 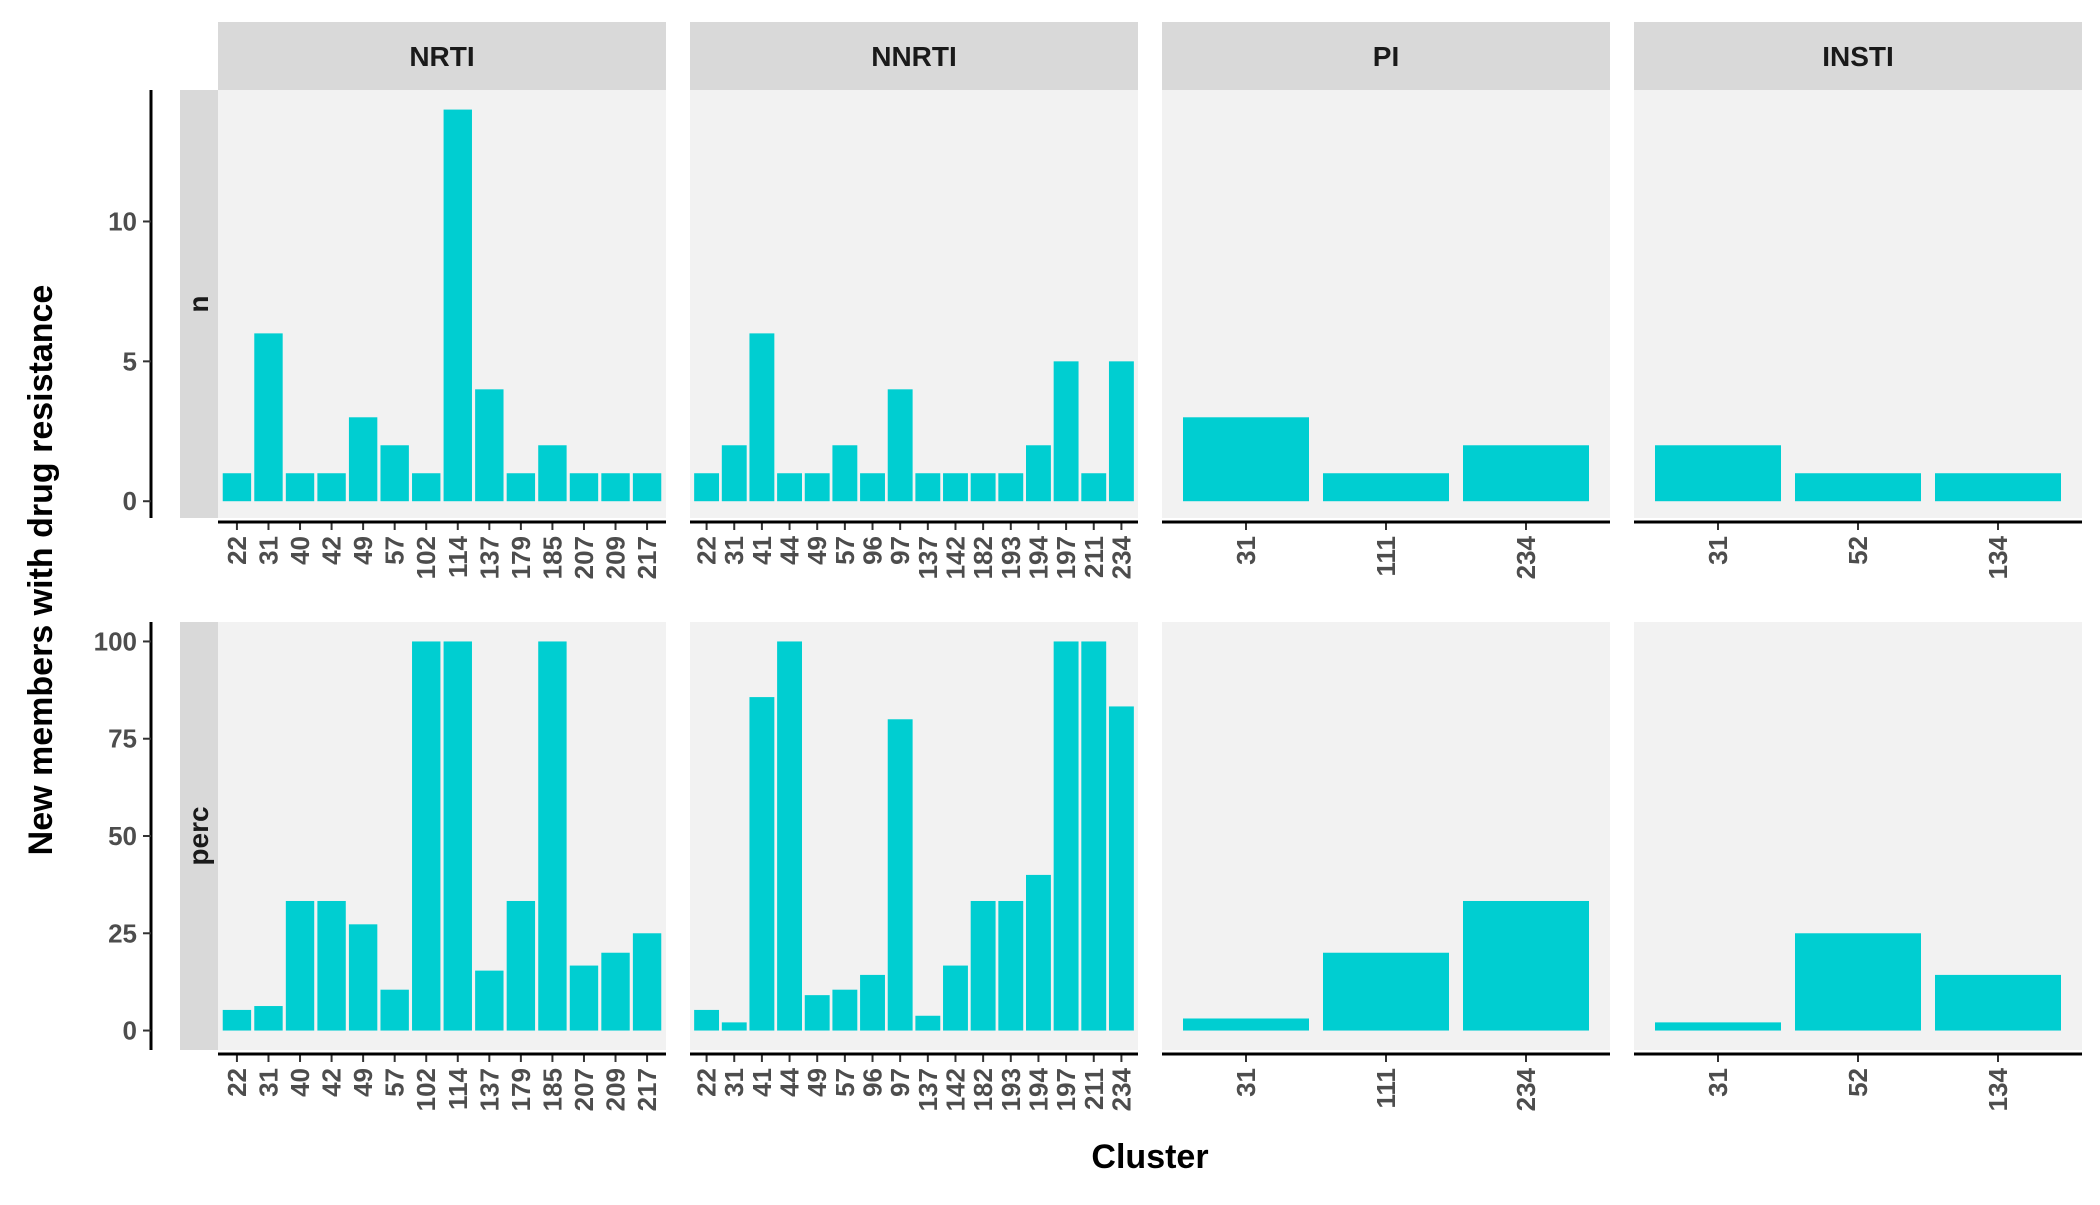 What do you see at coordinates (900, 550) in the screenshot?
I see `x-tick-label-nnrti-n-97: 97` at bounding box center [900, 550].